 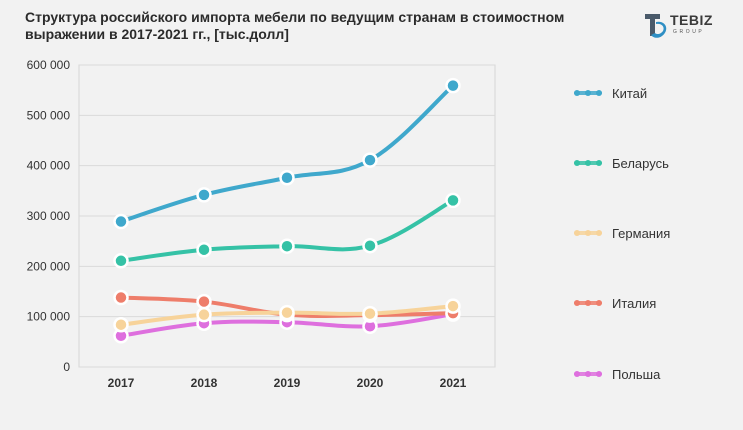 I want to click on legend-label: Польша, so click(x=636, y=374).